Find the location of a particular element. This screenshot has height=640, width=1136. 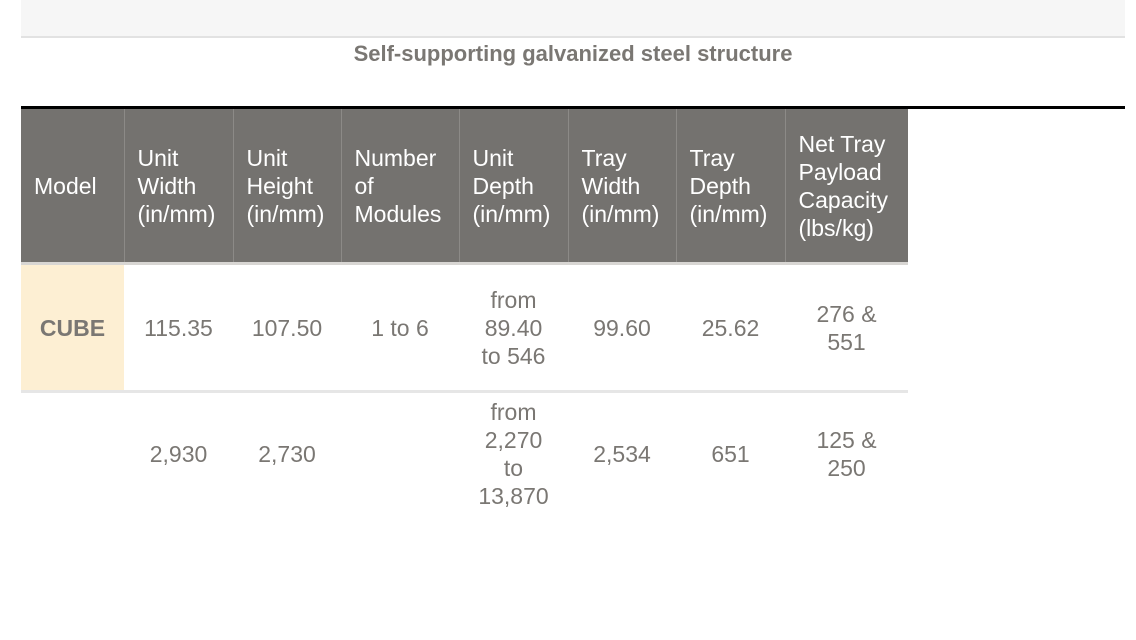

header-number-of-modules: Number of Modules is located at coordinates (400, 187).